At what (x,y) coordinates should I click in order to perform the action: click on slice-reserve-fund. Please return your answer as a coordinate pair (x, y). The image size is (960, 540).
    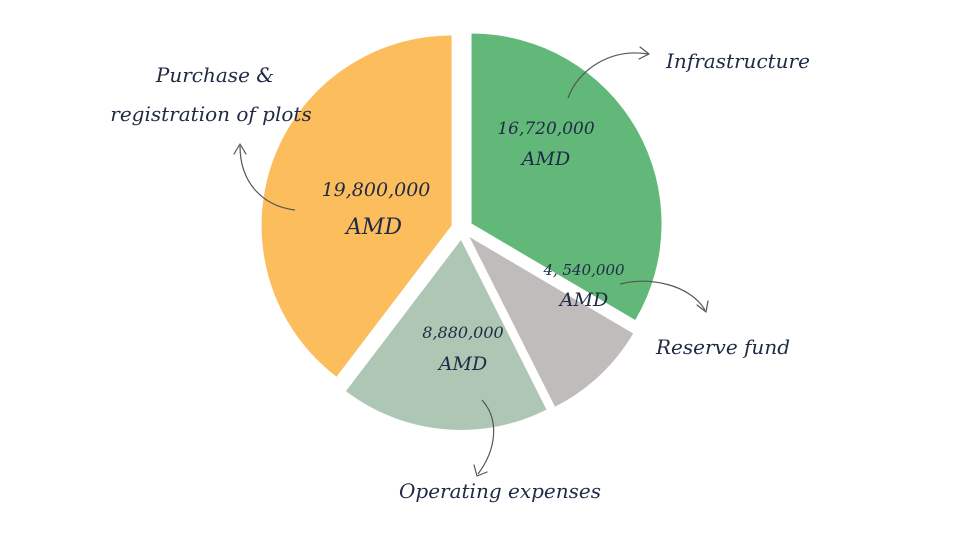
    Looking at the image, I should click on (551, 322).